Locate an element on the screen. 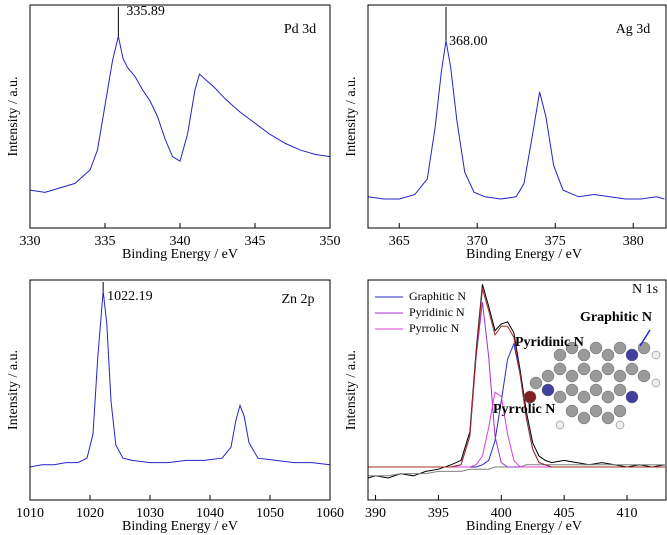 This screenshot has width=667, height=535. peak-label: 335.89 is located at coordinates (145, 11).